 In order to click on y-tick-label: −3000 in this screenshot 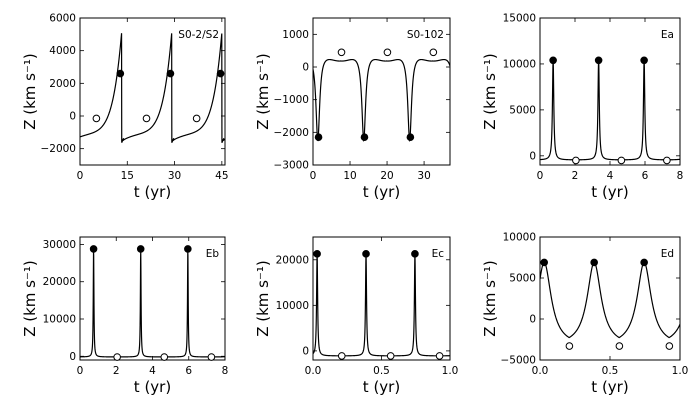, I will do `click(291, 166)`.